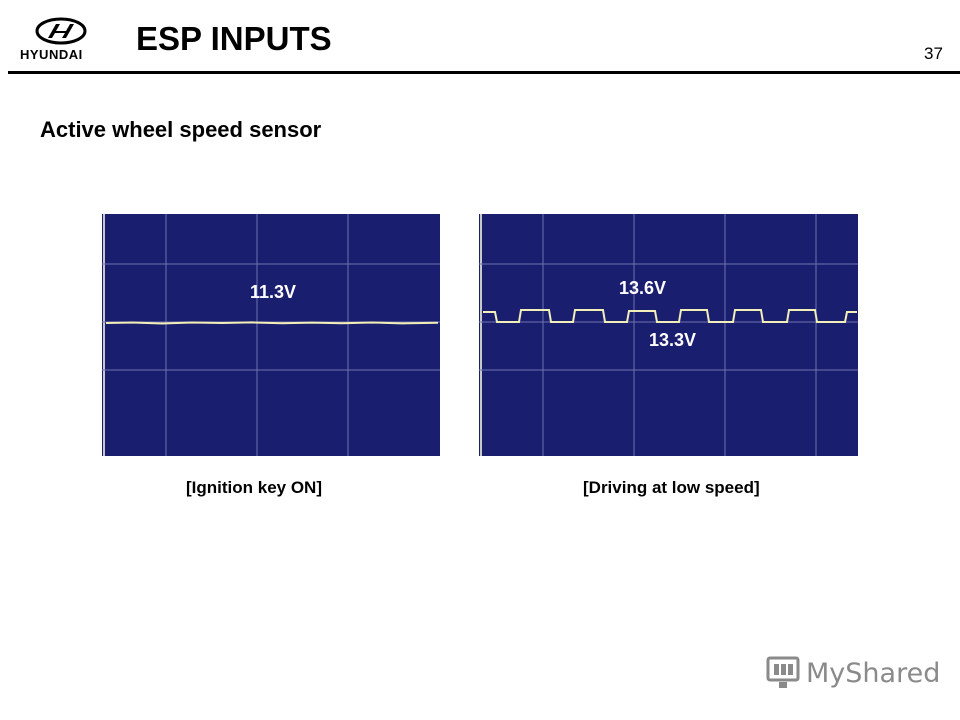 This screenshot has width=960, height=720. I want to click on voltage-trace-left, so click(272, 323).